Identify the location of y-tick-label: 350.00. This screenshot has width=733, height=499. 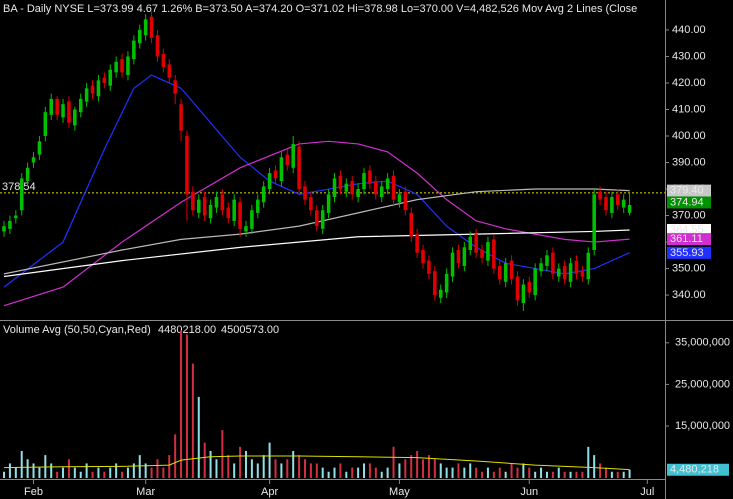
(689, 268).